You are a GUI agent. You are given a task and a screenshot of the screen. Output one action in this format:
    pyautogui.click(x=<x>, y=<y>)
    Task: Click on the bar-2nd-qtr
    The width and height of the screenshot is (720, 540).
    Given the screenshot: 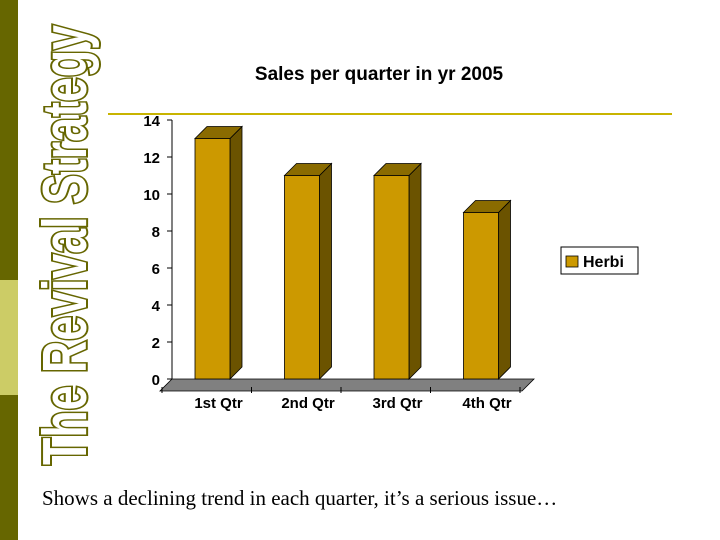 What is the action you would take?
    pyautogui.click(x=308, y=271)
    